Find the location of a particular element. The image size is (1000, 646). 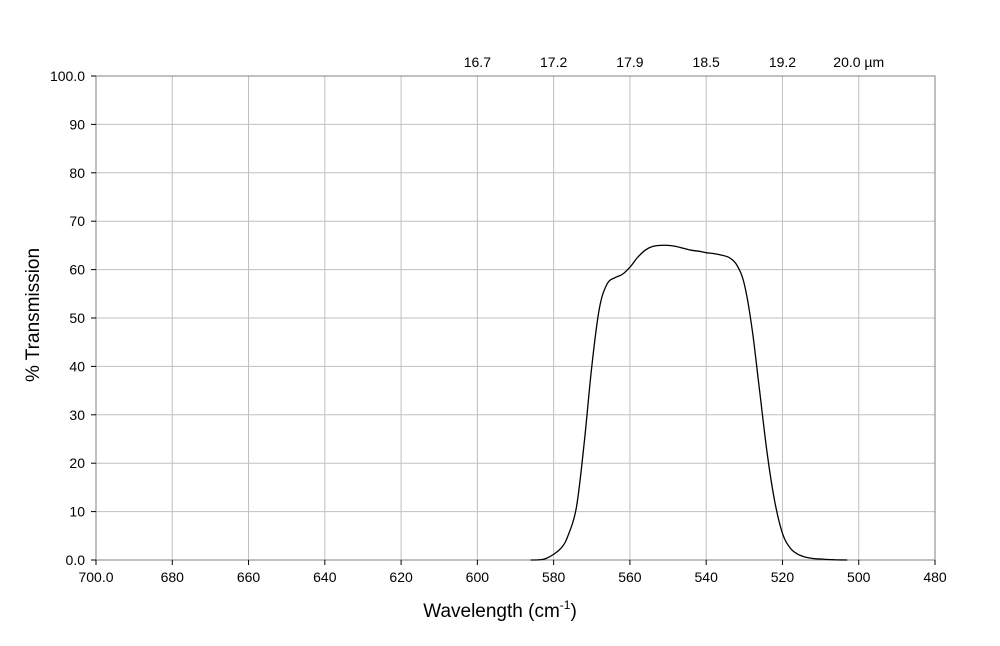

x-tick-label: 560 is located at coordinates (630, 577).